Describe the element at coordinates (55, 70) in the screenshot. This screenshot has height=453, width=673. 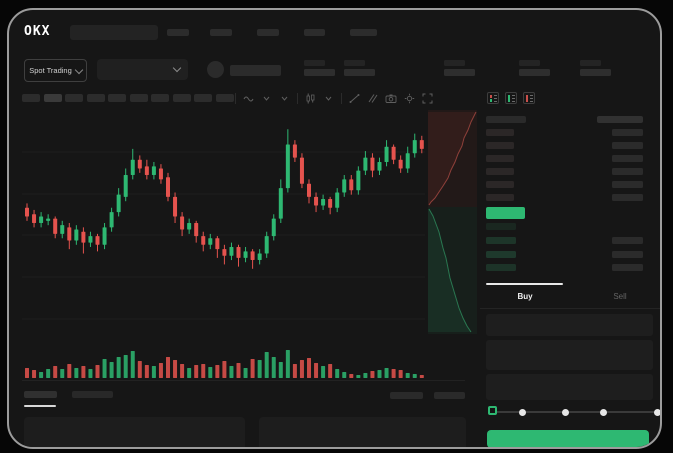
I see `market-type-dropdown: Spot Trading` at that location.